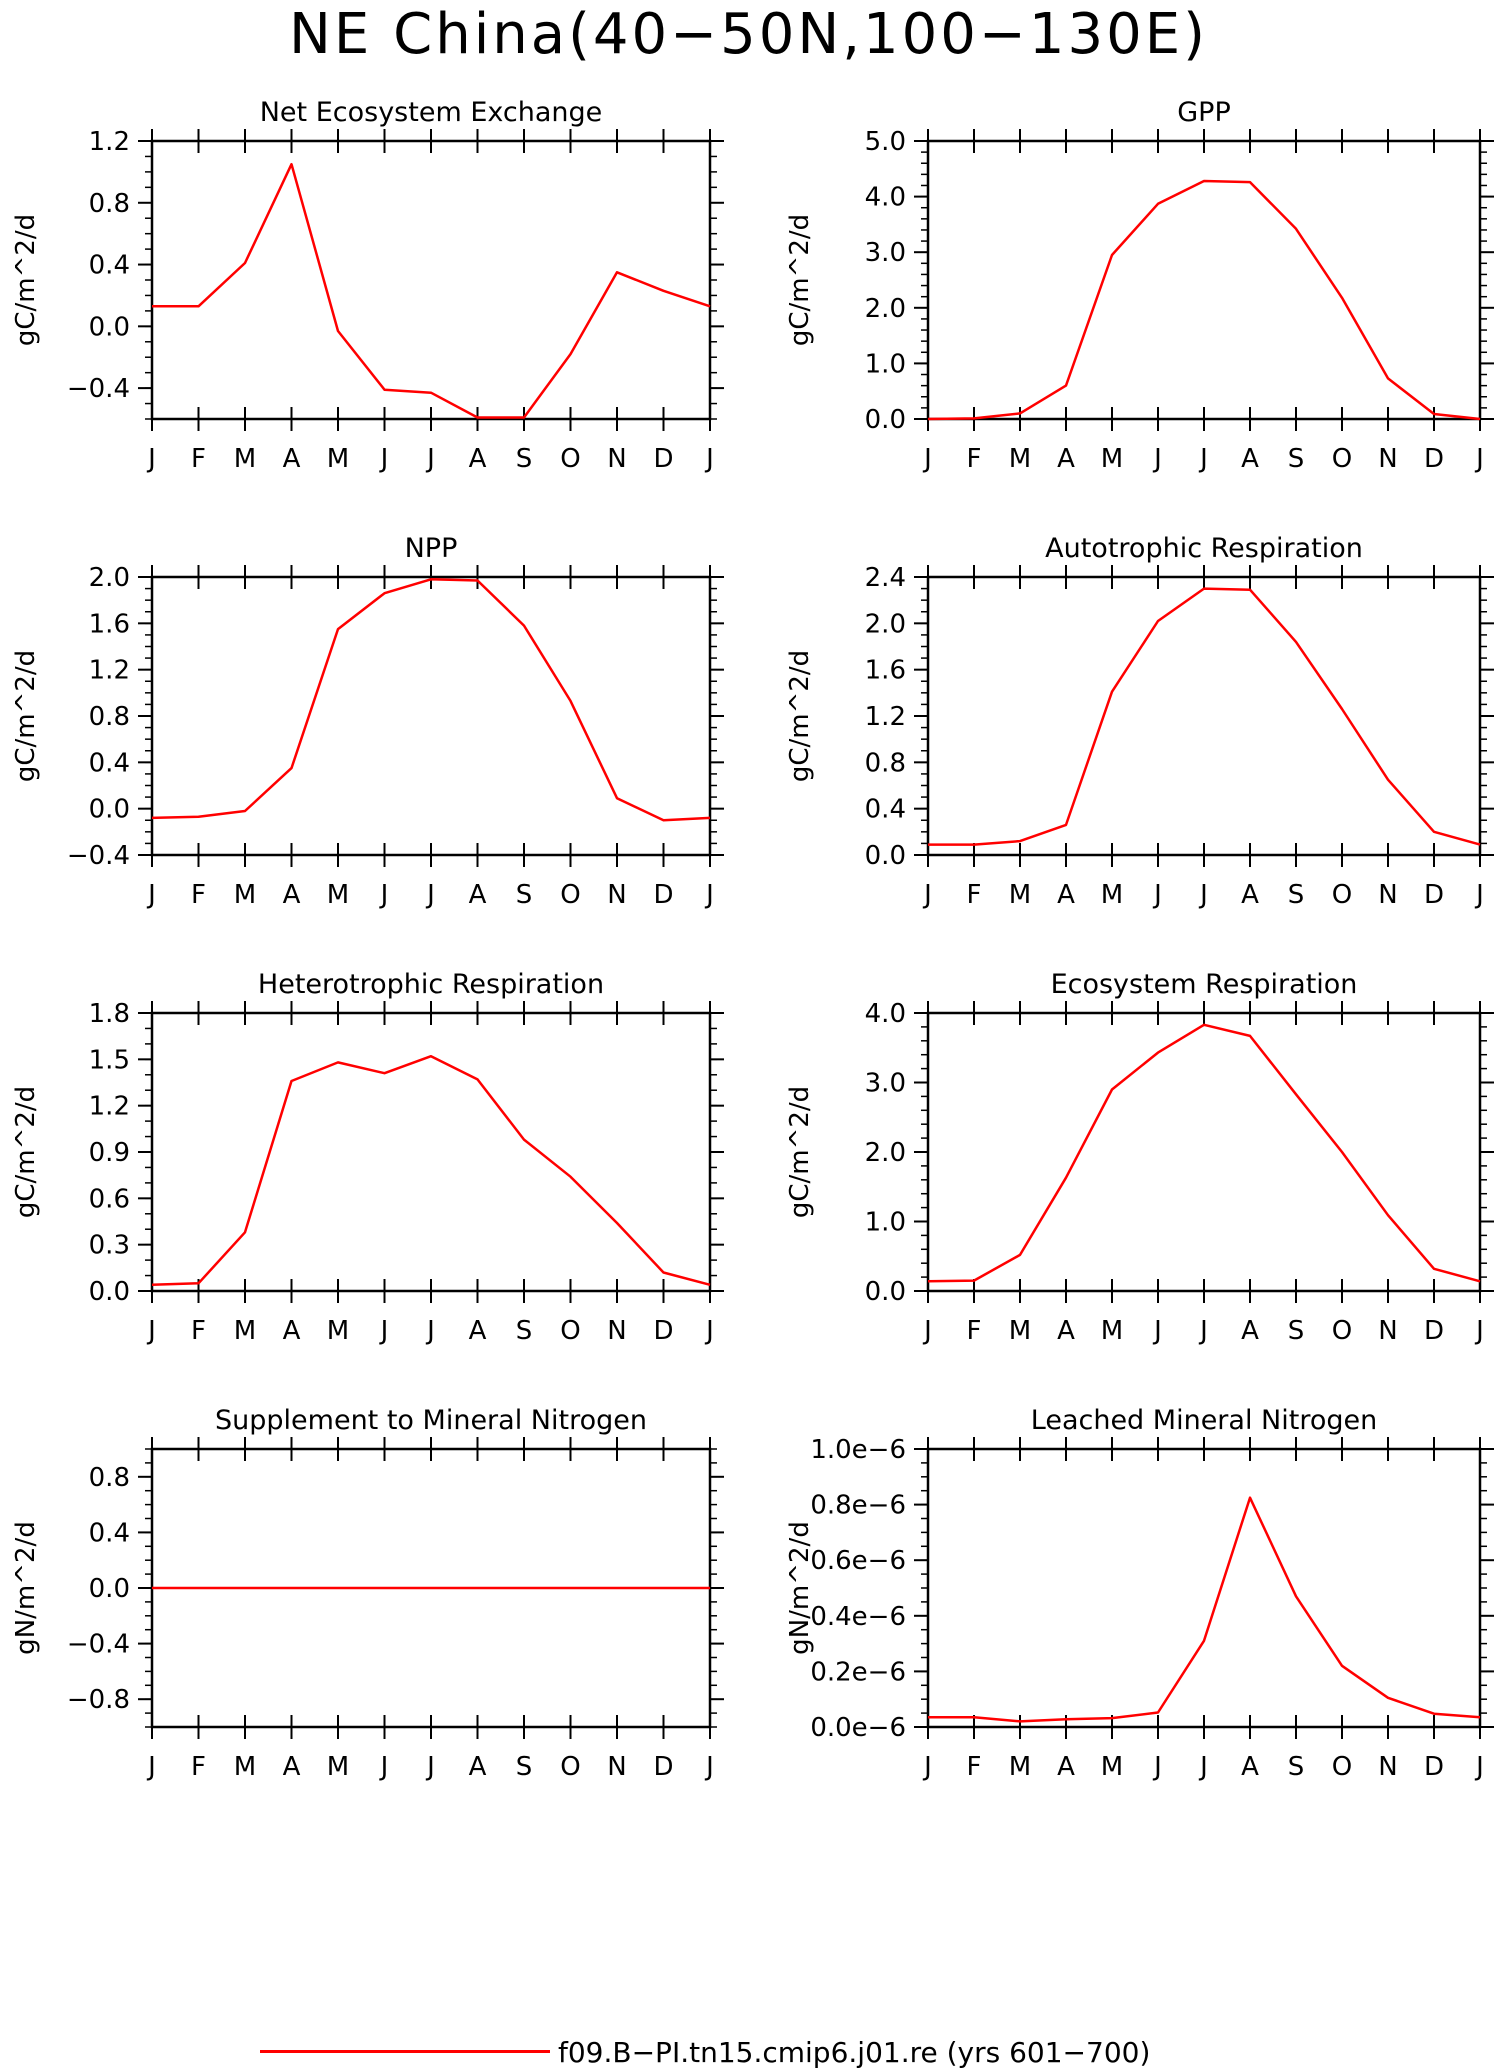 The image size is (1497, 2069). Describe the element at coordinates (885, 1223) in the screenshot. I see `y-tick-label: 1.0` at that location.